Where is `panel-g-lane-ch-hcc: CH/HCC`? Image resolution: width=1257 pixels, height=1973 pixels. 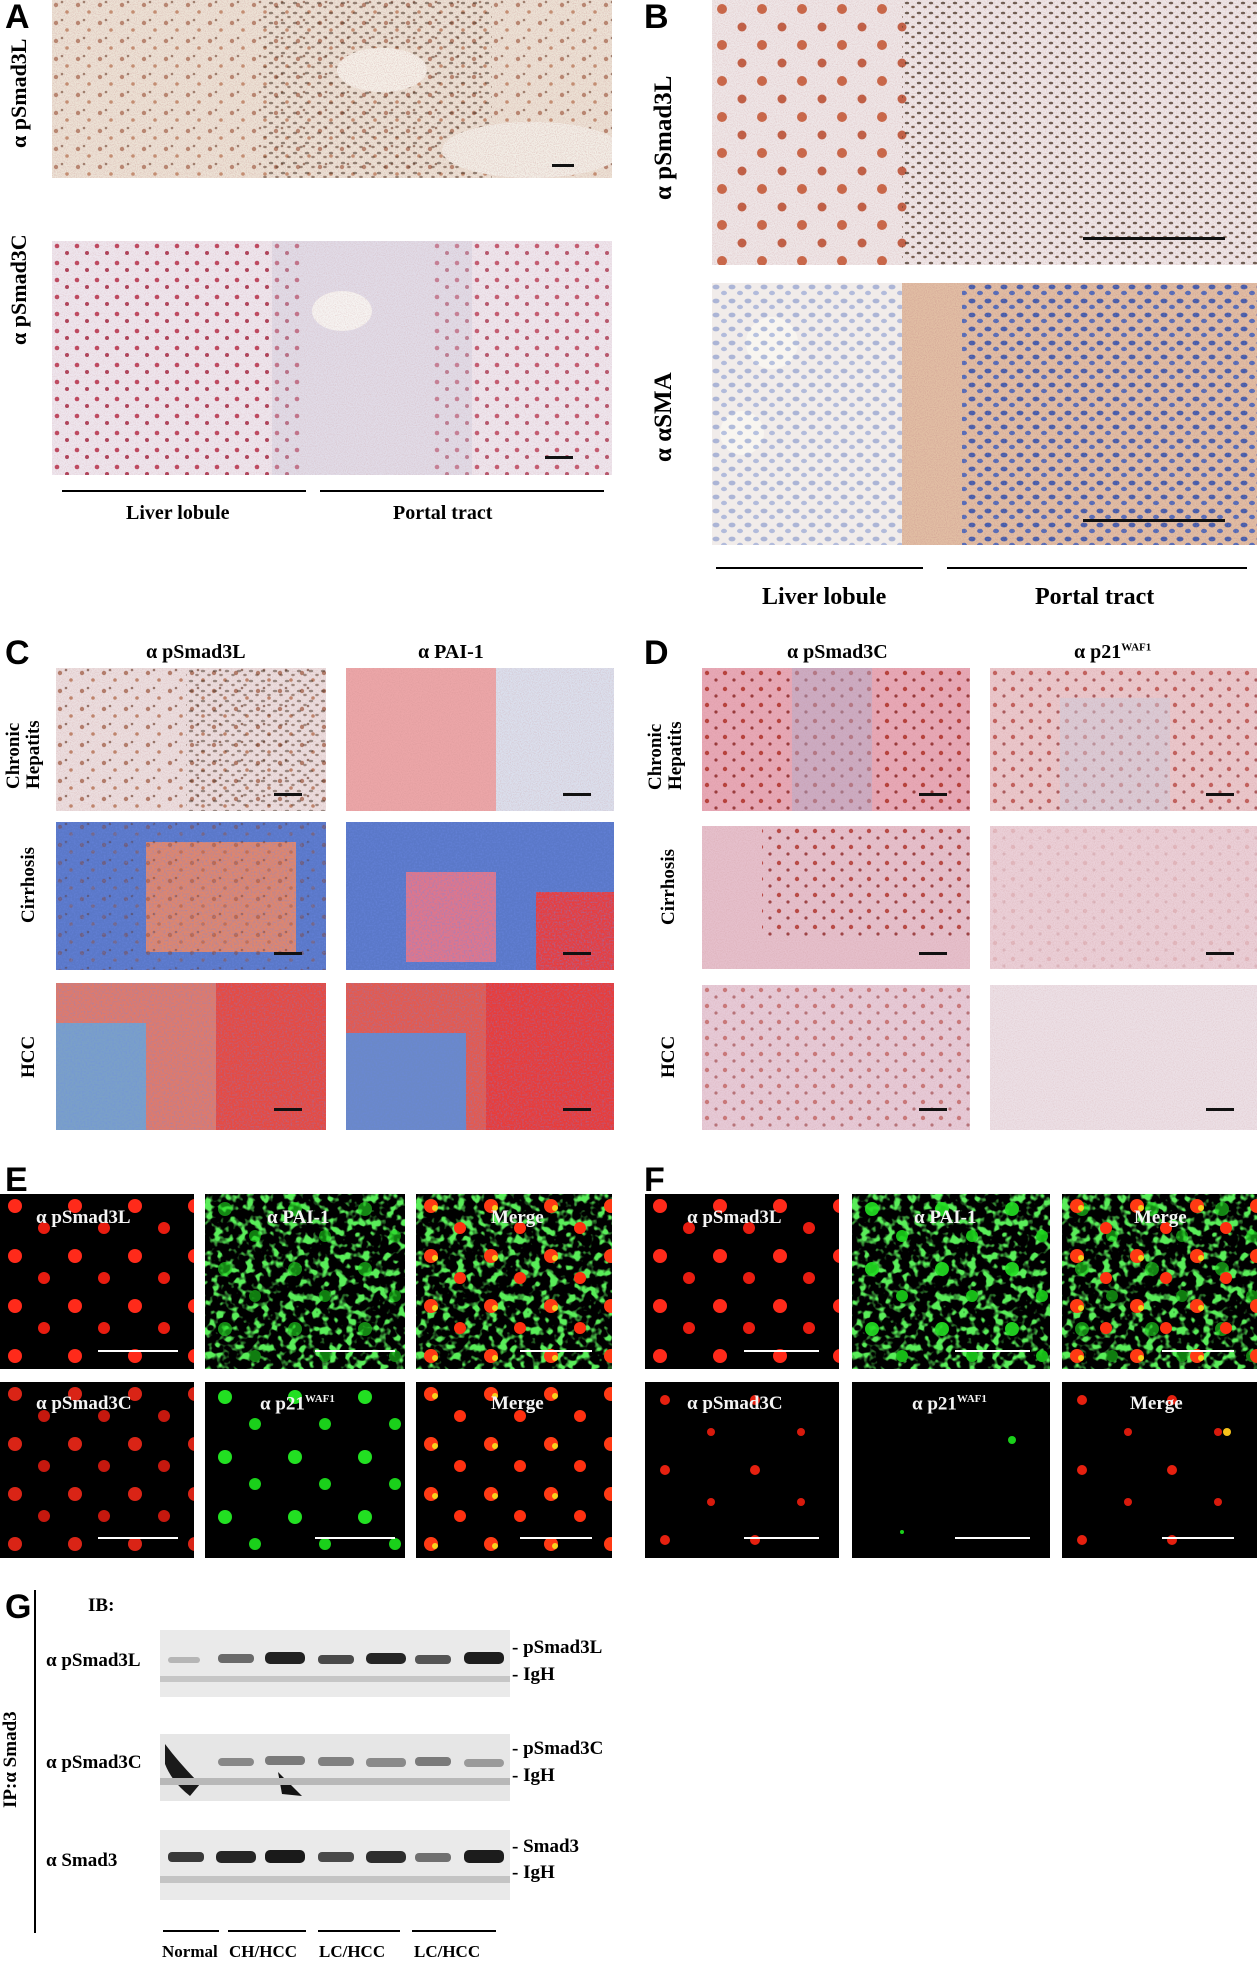 panel-g-lane-ch-hcc: CH/HCC is located at coordinates (263, 1951).